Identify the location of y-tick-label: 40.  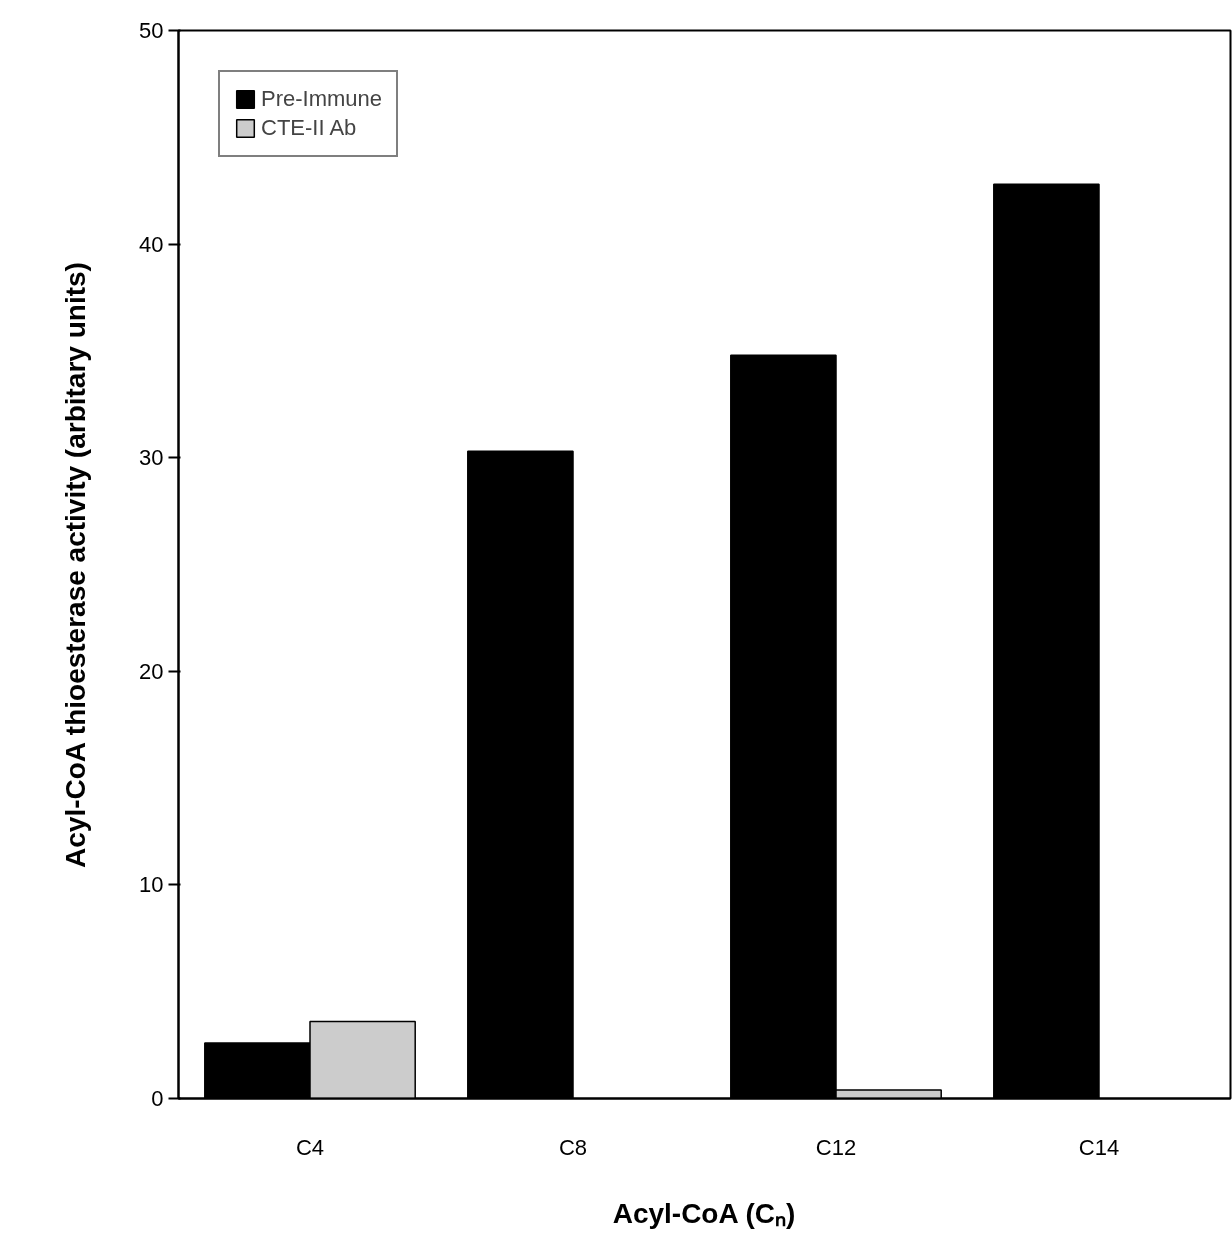
(151, 244).